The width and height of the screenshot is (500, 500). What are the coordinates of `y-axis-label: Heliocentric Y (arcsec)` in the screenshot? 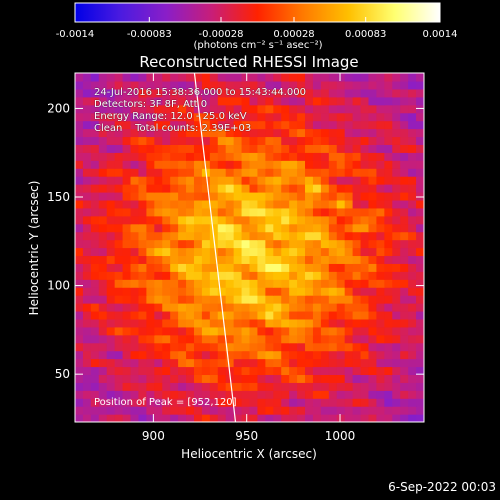 It's located at (34, 248).